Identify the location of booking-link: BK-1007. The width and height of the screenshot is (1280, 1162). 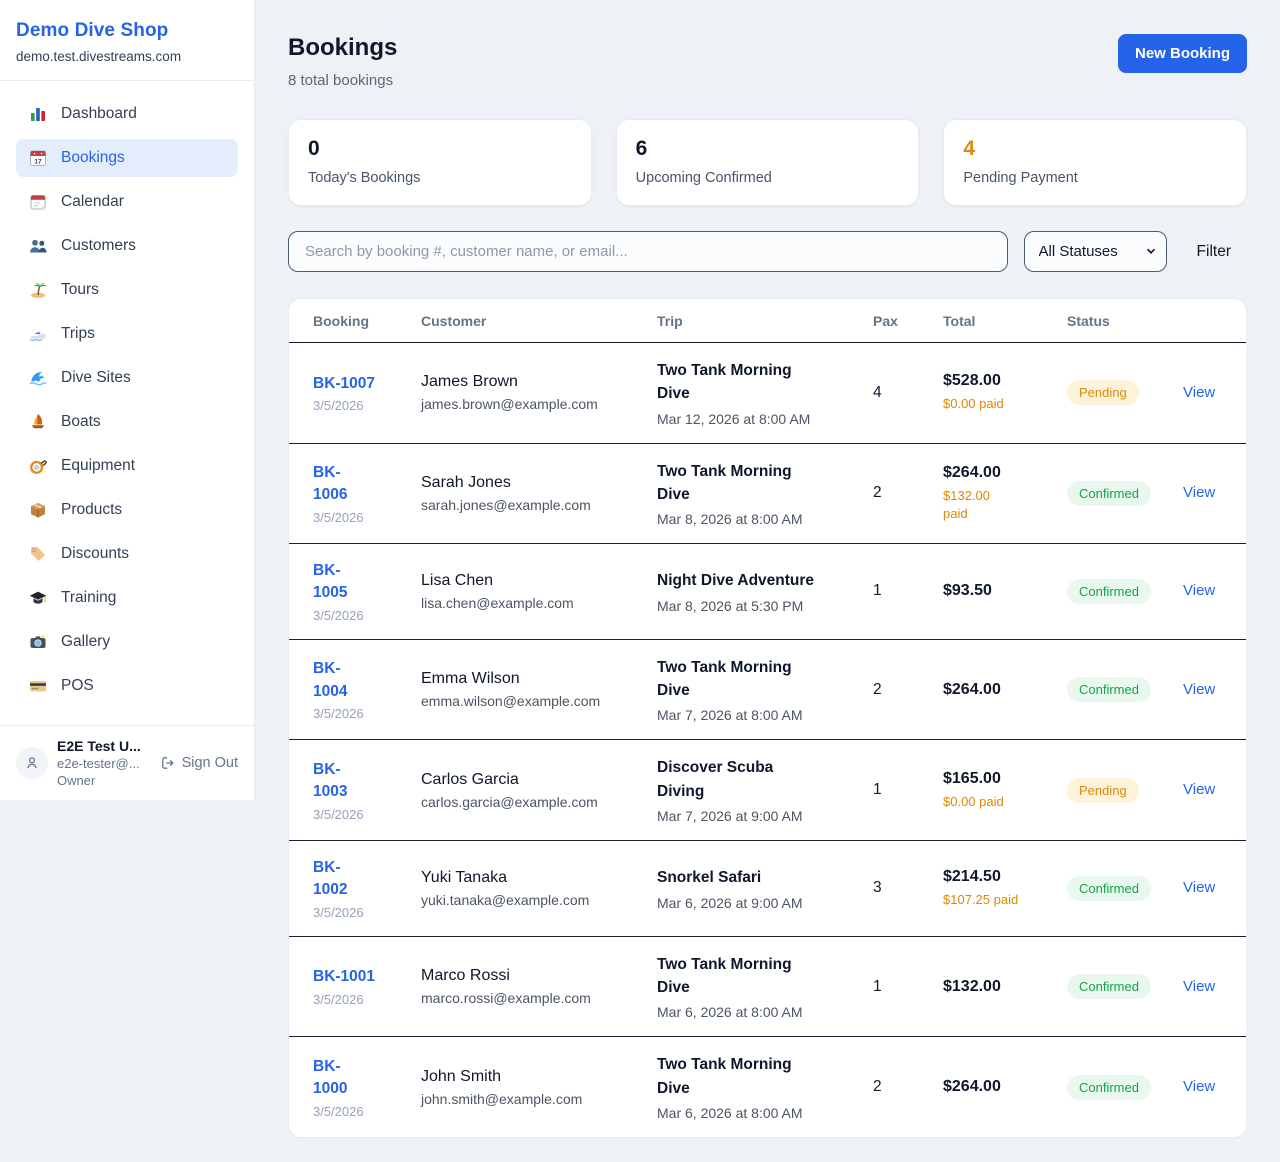
(344, 383).